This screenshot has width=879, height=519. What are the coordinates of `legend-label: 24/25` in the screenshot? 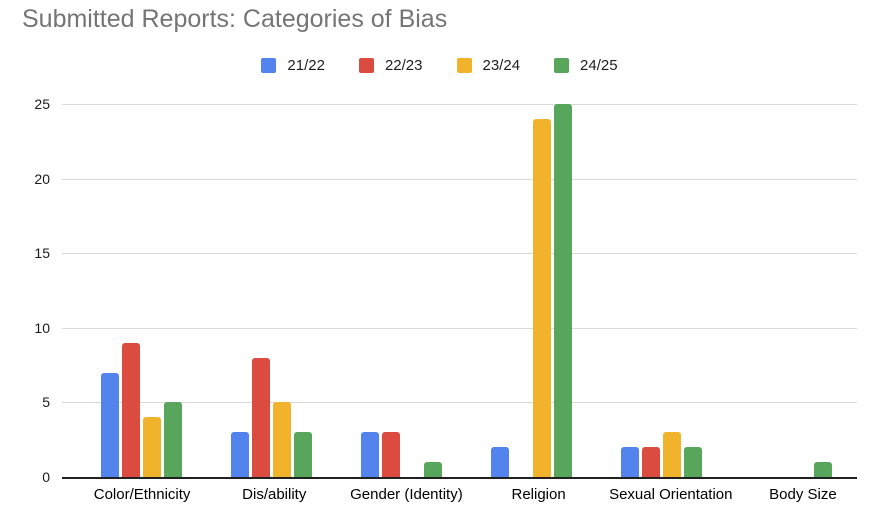 It's located at (599, 65).